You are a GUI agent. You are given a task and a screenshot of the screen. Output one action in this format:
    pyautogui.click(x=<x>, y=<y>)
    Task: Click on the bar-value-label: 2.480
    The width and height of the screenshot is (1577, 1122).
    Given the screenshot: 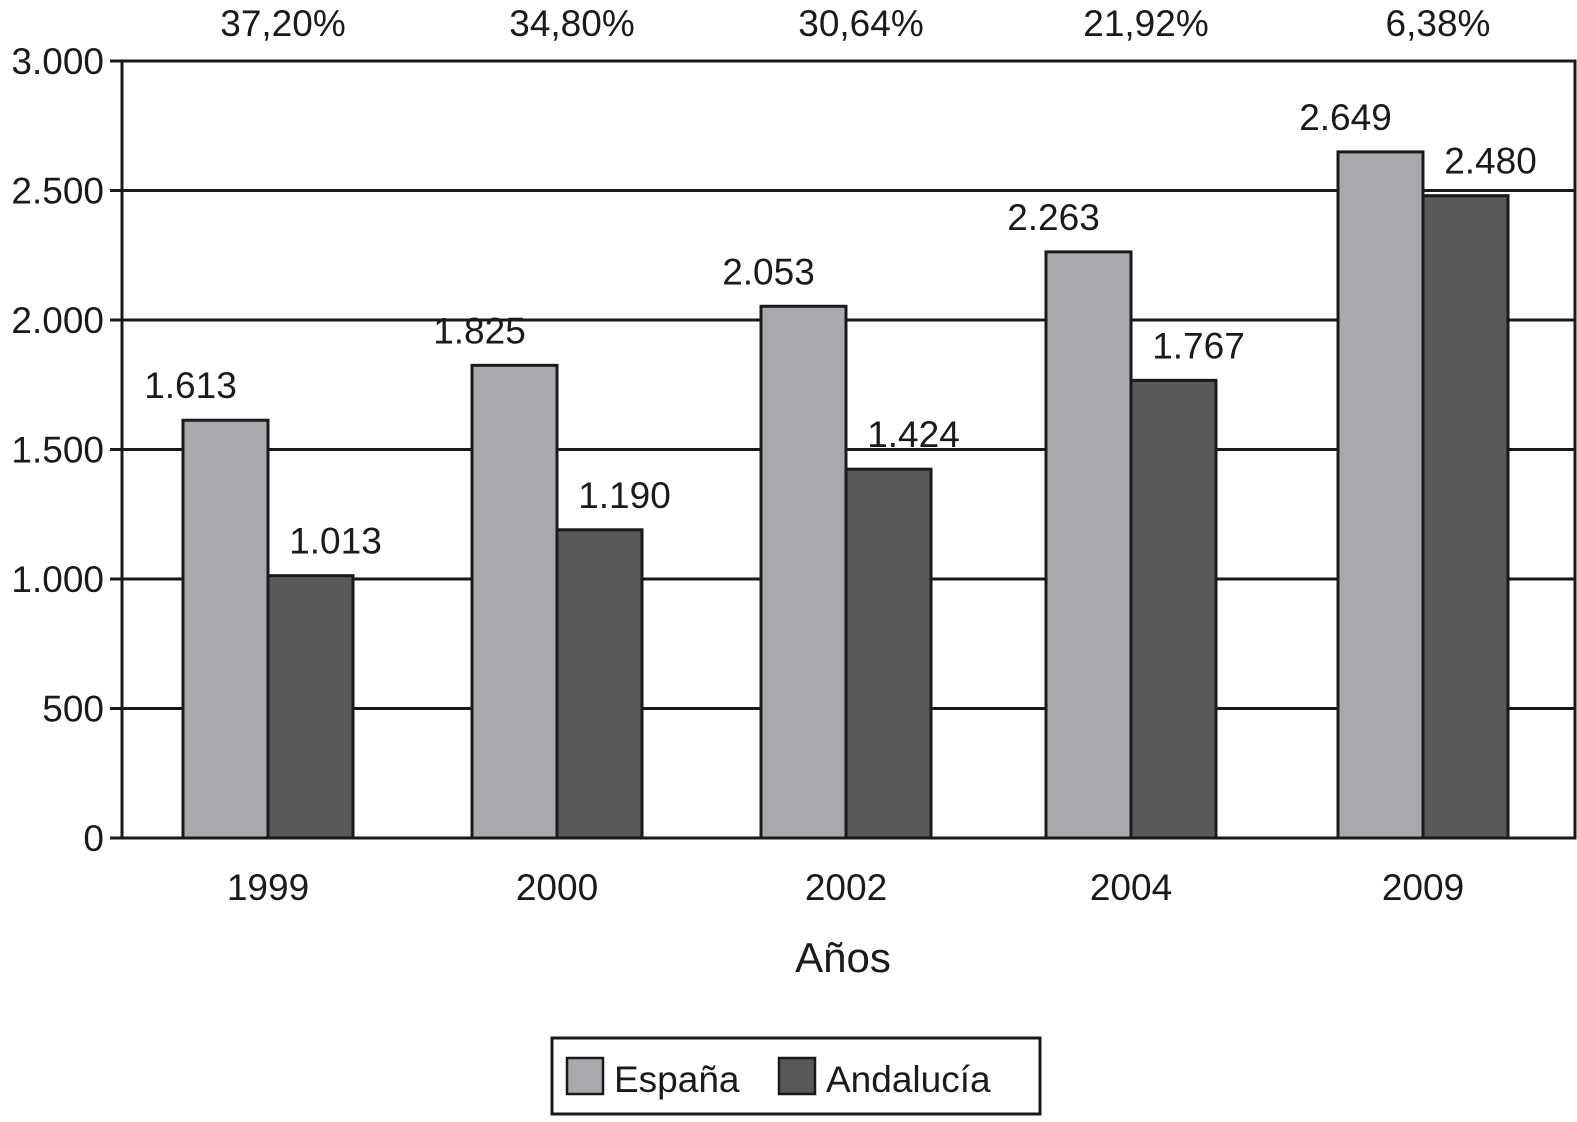 What is the action you would take?
    pyautogui.click(x=1490, y=161)
    